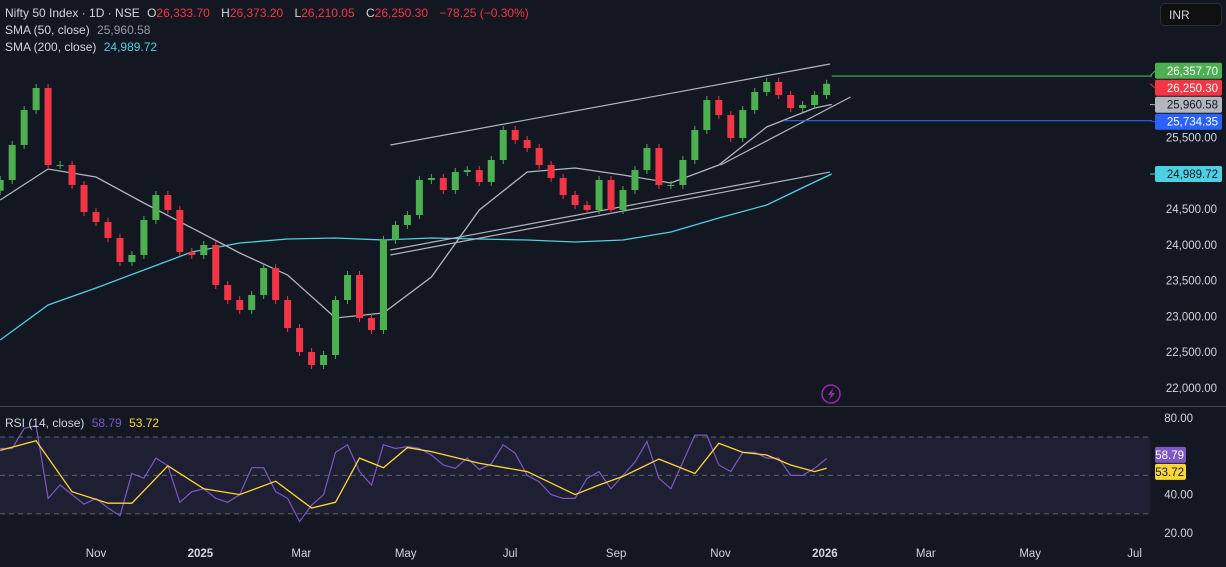  Describe the element at coordinates (413, 473) in the screenshot. I see `rsi-path` at that location.